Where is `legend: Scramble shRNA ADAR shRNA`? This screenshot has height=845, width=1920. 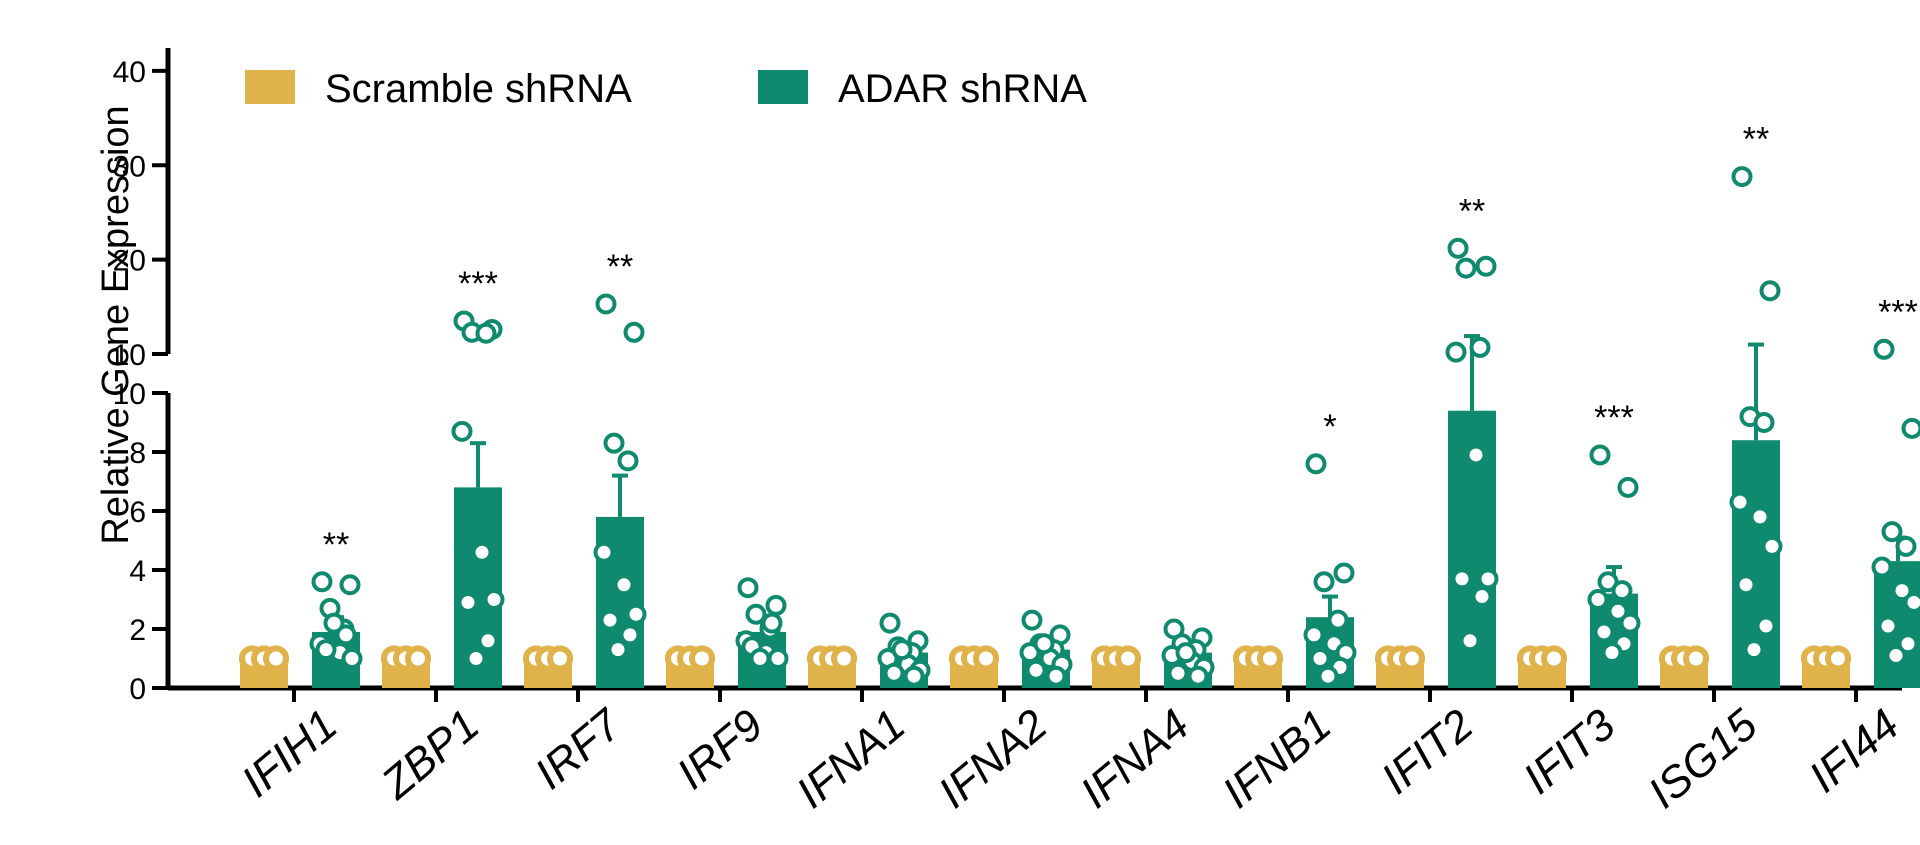 legend: Scramble shRNA ADAR shRNA is located at coordinates (666, 89).